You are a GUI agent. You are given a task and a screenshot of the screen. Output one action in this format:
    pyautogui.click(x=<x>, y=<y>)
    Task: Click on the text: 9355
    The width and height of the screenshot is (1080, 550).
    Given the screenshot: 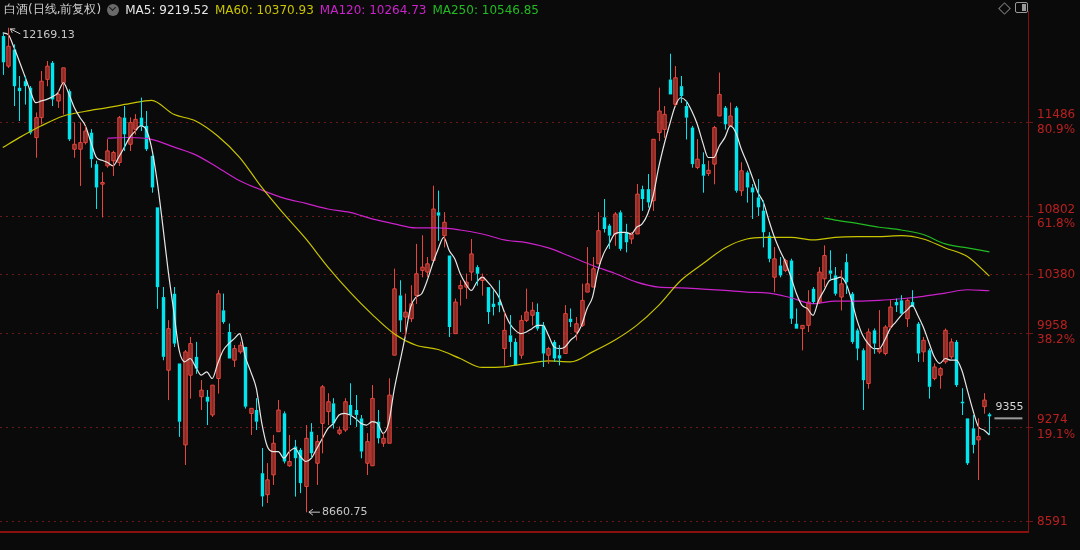 What is the action you would take?
    pyautogui.click(x=1009, y=407)
    